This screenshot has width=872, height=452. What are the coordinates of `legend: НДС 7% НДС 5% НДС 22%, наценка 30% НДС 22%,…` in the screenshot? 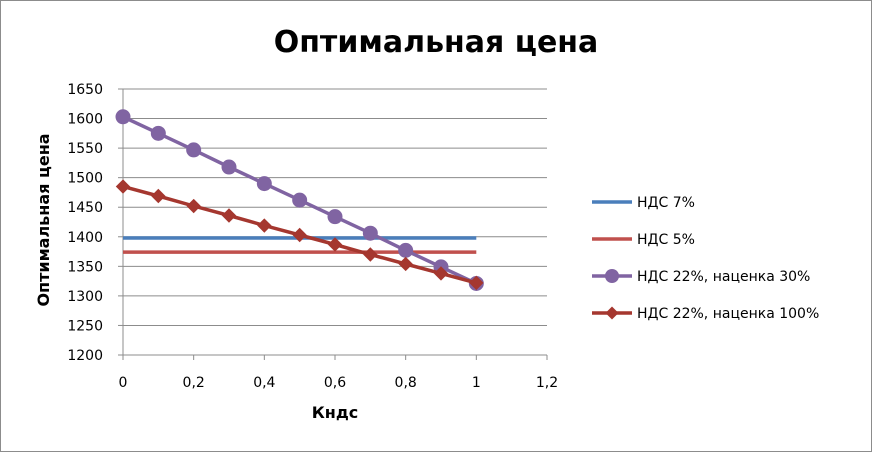 It's located at (705, 258).